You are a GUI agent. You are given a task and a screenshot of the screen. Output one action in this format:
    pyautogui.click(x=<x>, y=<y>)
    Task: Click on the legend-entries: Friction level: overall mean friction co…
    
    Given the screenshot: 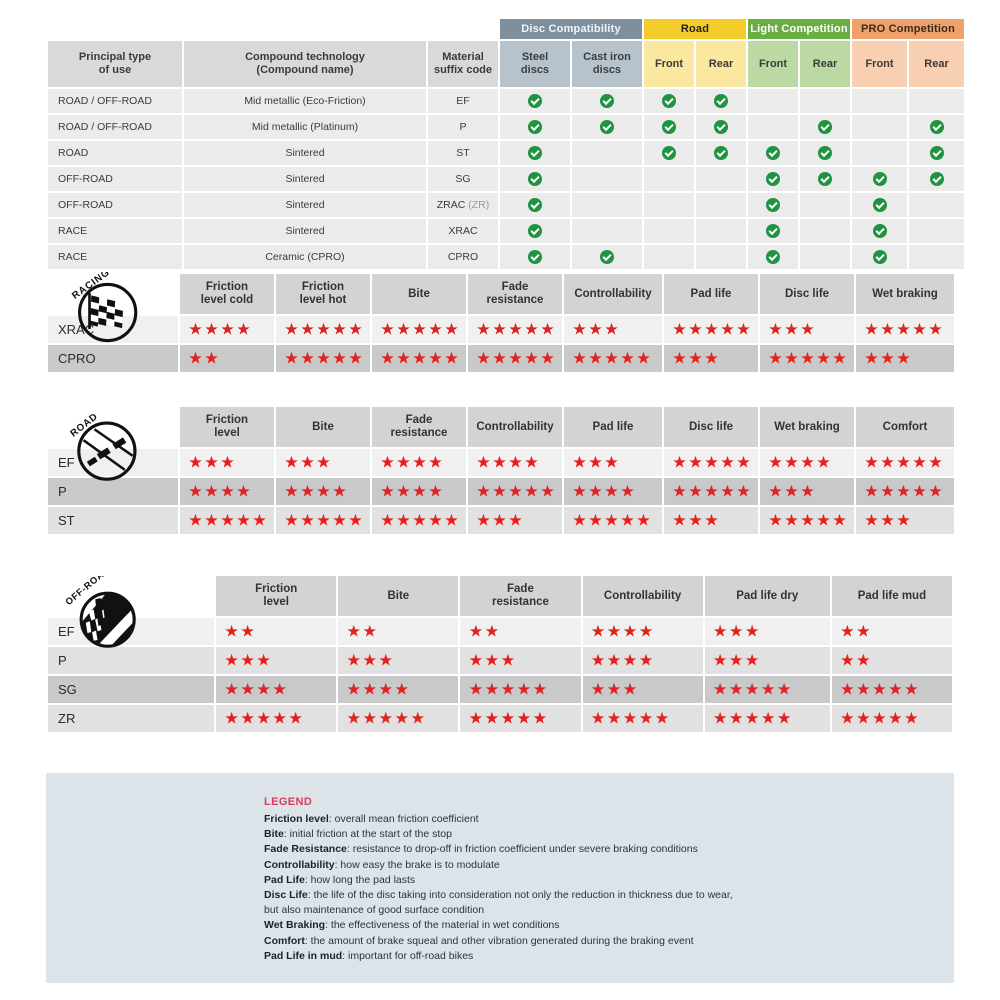 What is the action you would take?
    pyautogui.click(x=599, y=888)
    